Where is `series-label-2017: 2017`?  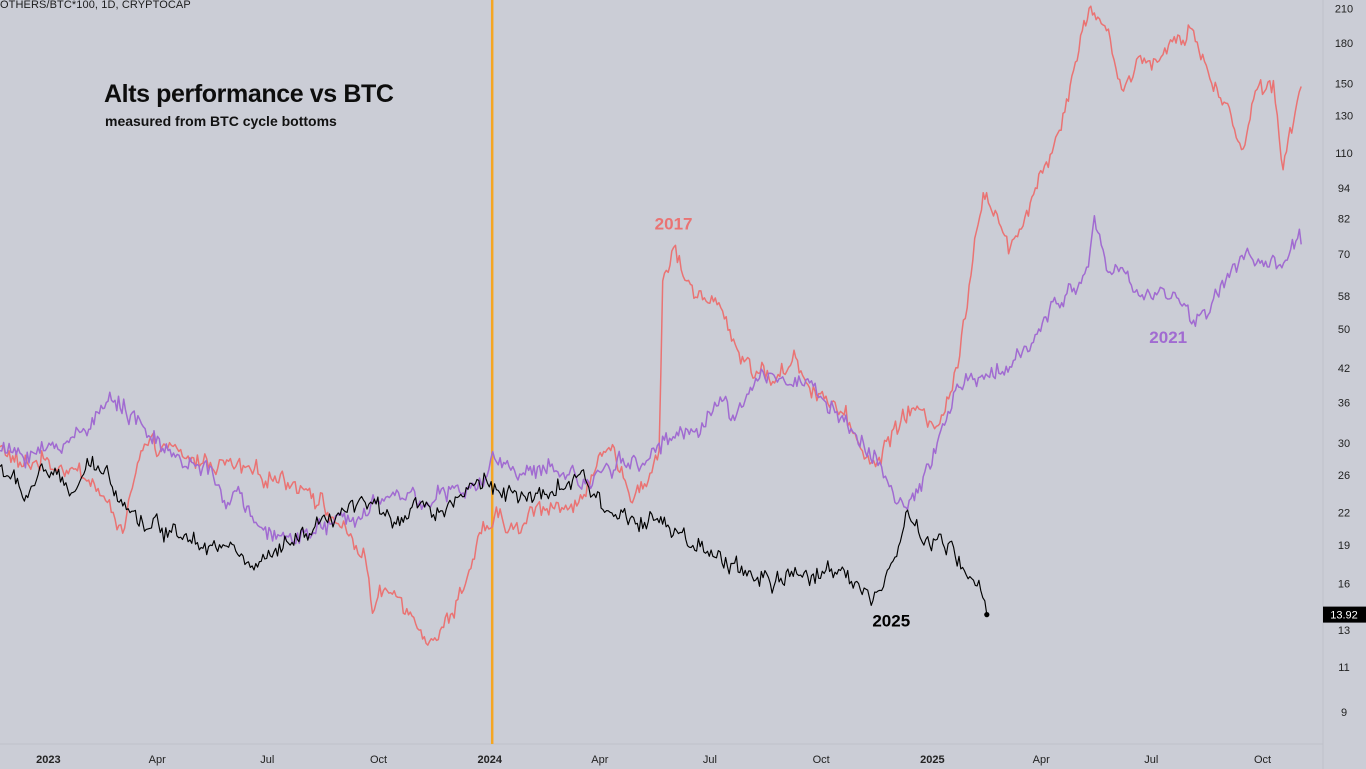
series-label-2017: 2017 is located at coordinates (674, 224).